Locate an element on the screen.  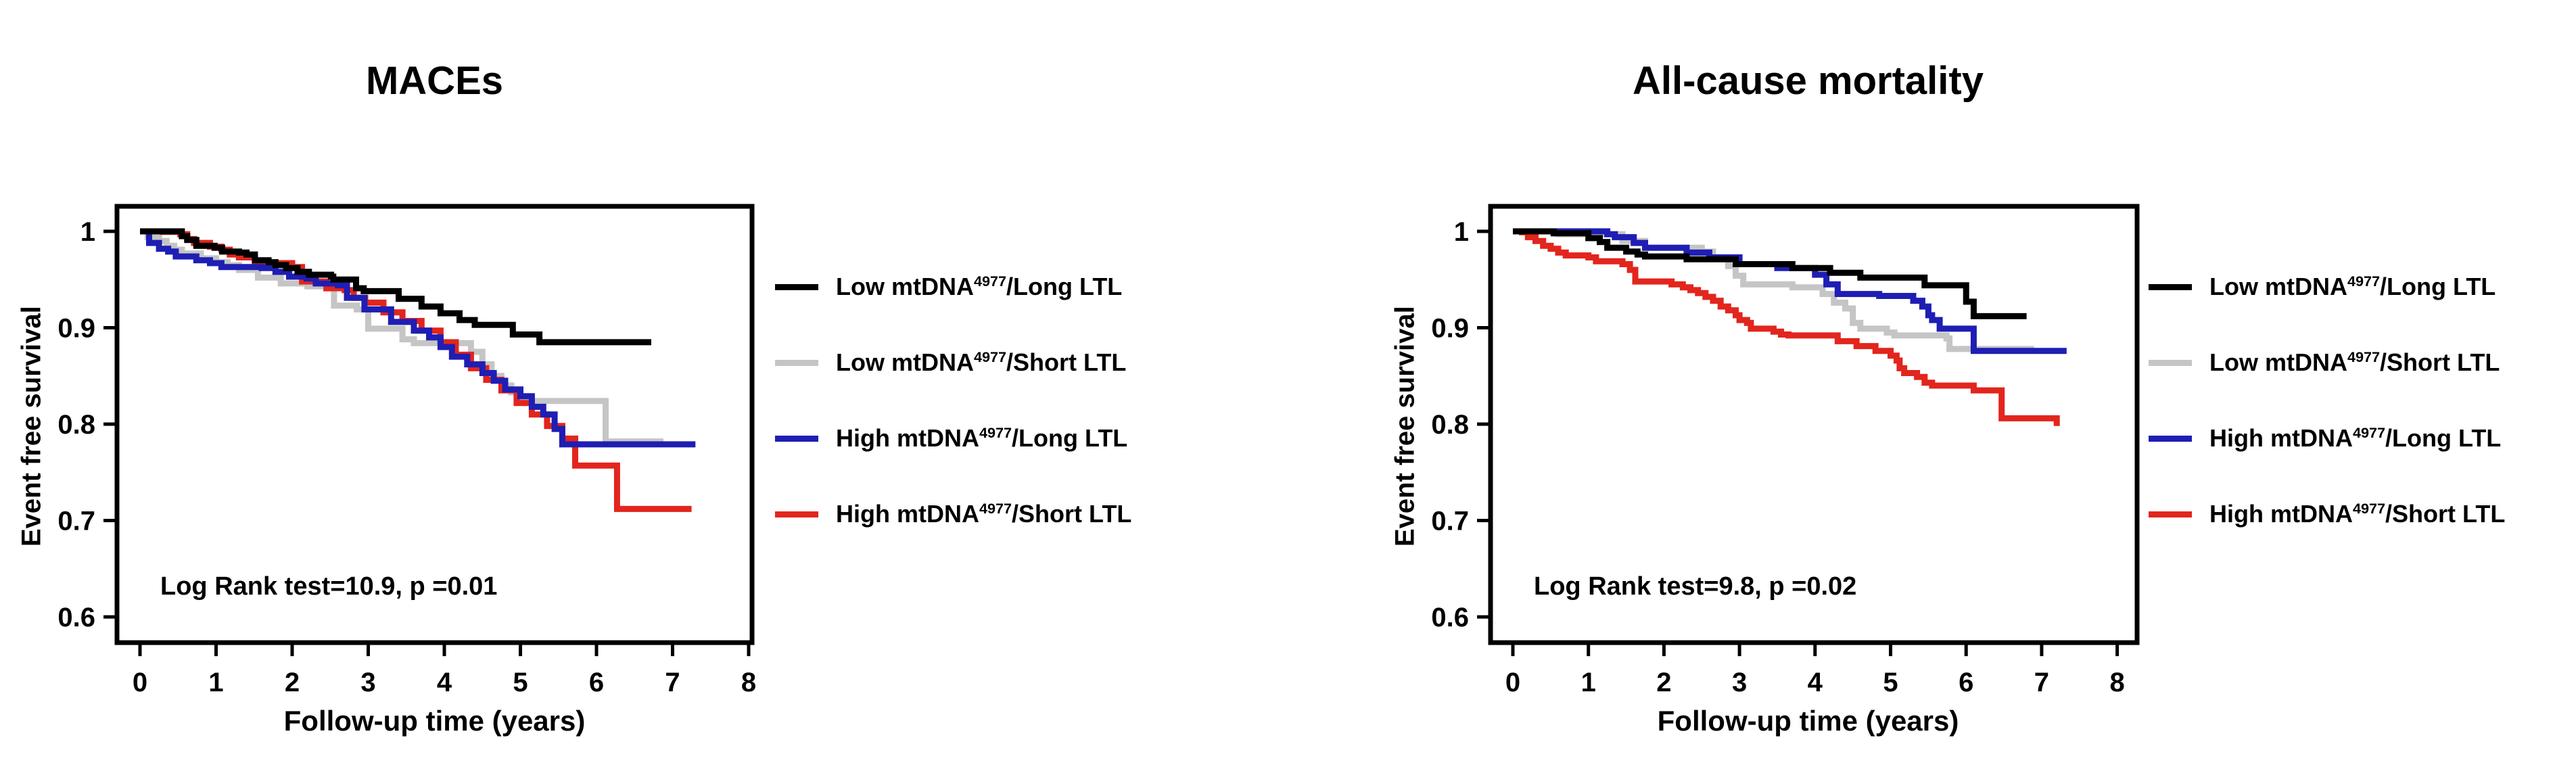
logrank-annotation: Log Rank test=9.8, p =0.02 is located at coordinates (1695, 586).